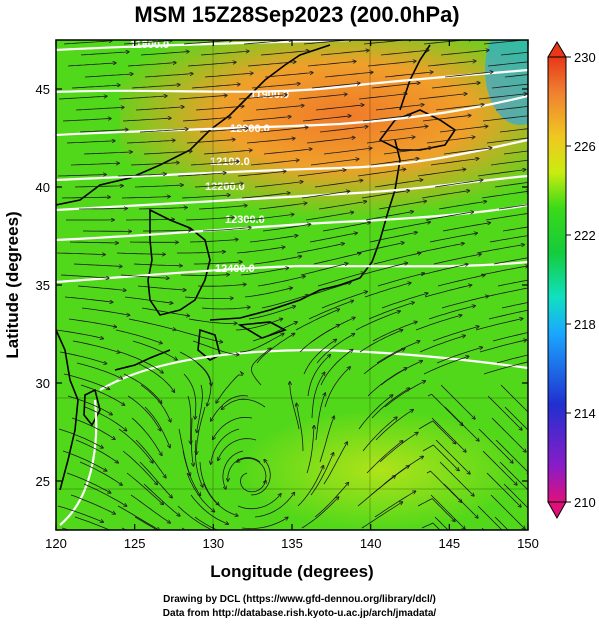 Image resolution: width=599 pixels, height=625 pixels. What do you see at coordinates (557, 49) in the screenshot?
I see `colorbar-top-triangle` at bounding box center [557, 49].